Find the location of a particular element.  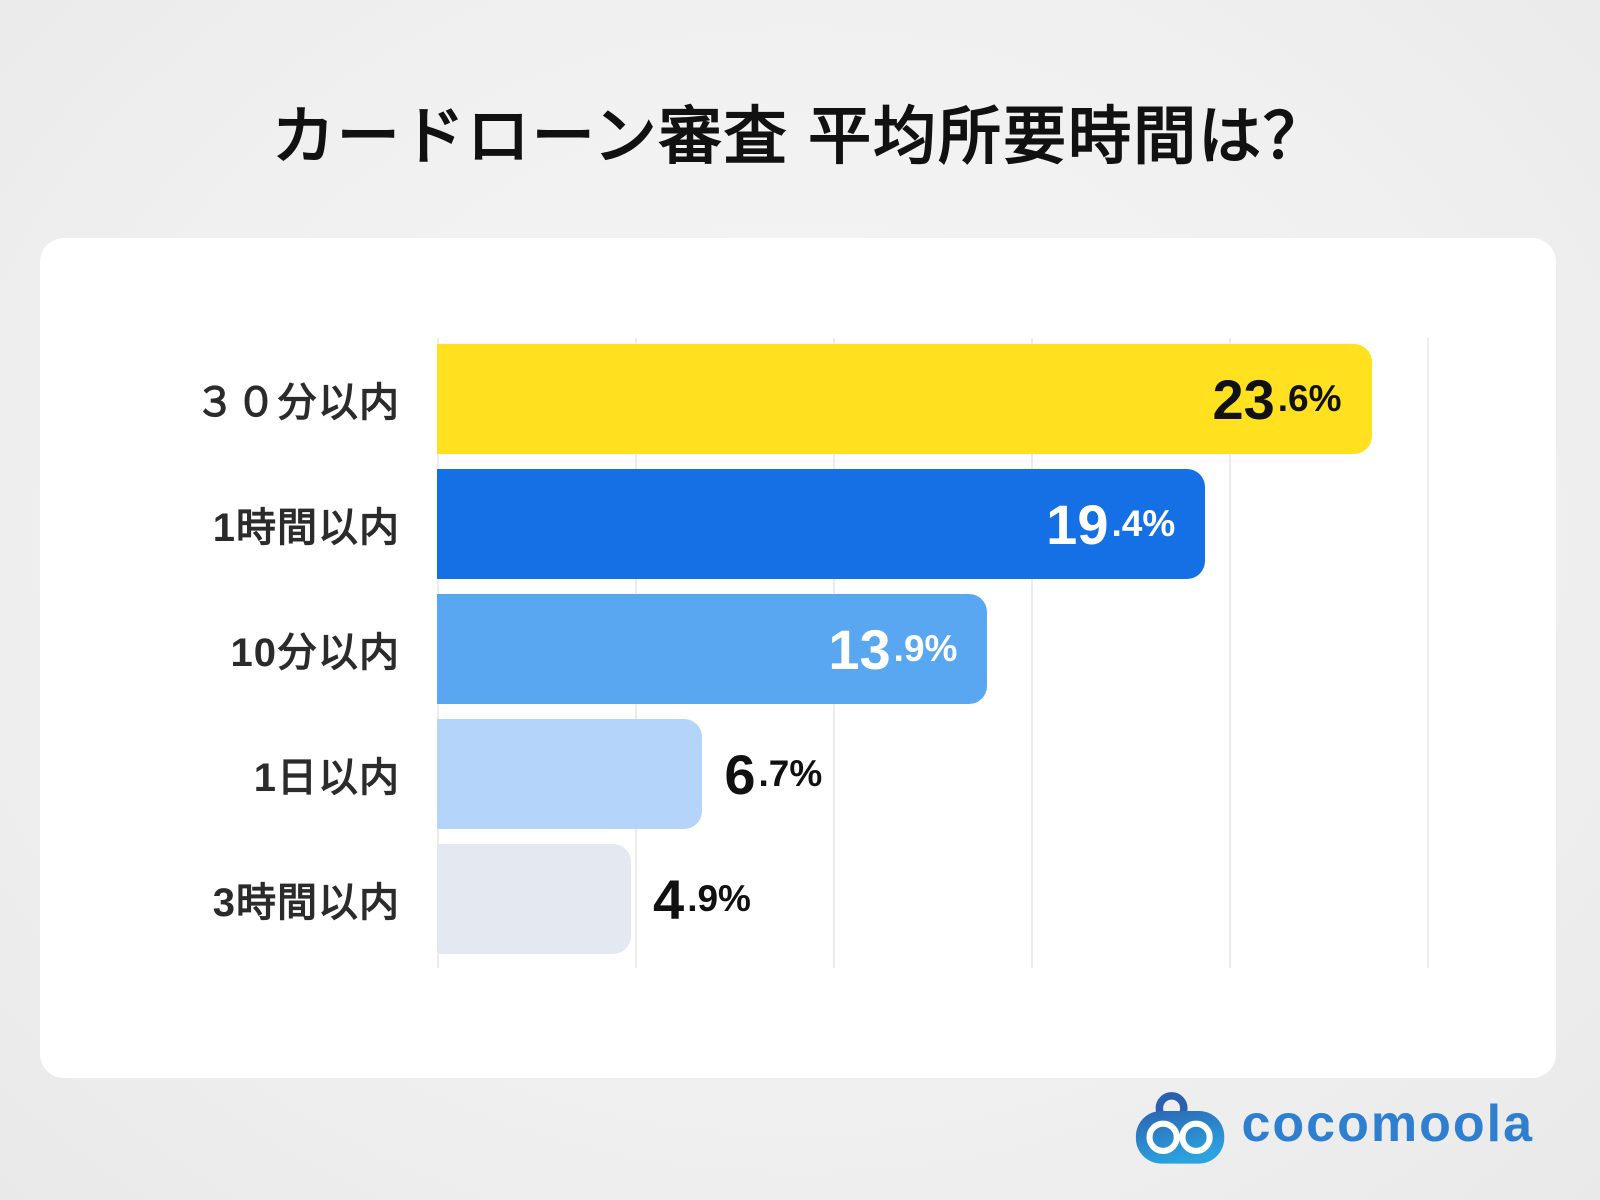

bar-value-fraction: .7% is located at coordinates (790, 773).